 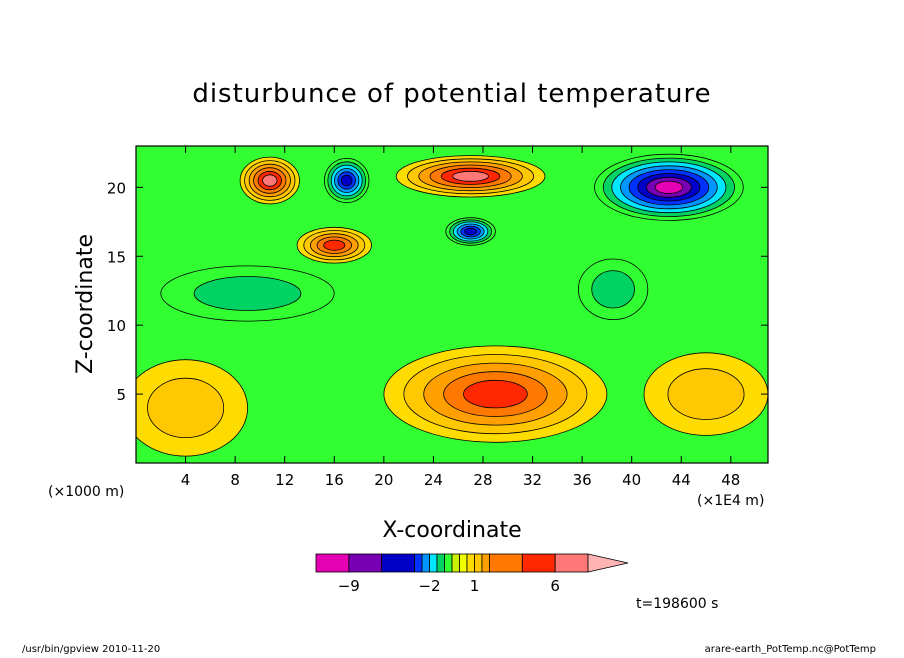 I want to click on x-tick-label: 32, so click(x=532, y=480).